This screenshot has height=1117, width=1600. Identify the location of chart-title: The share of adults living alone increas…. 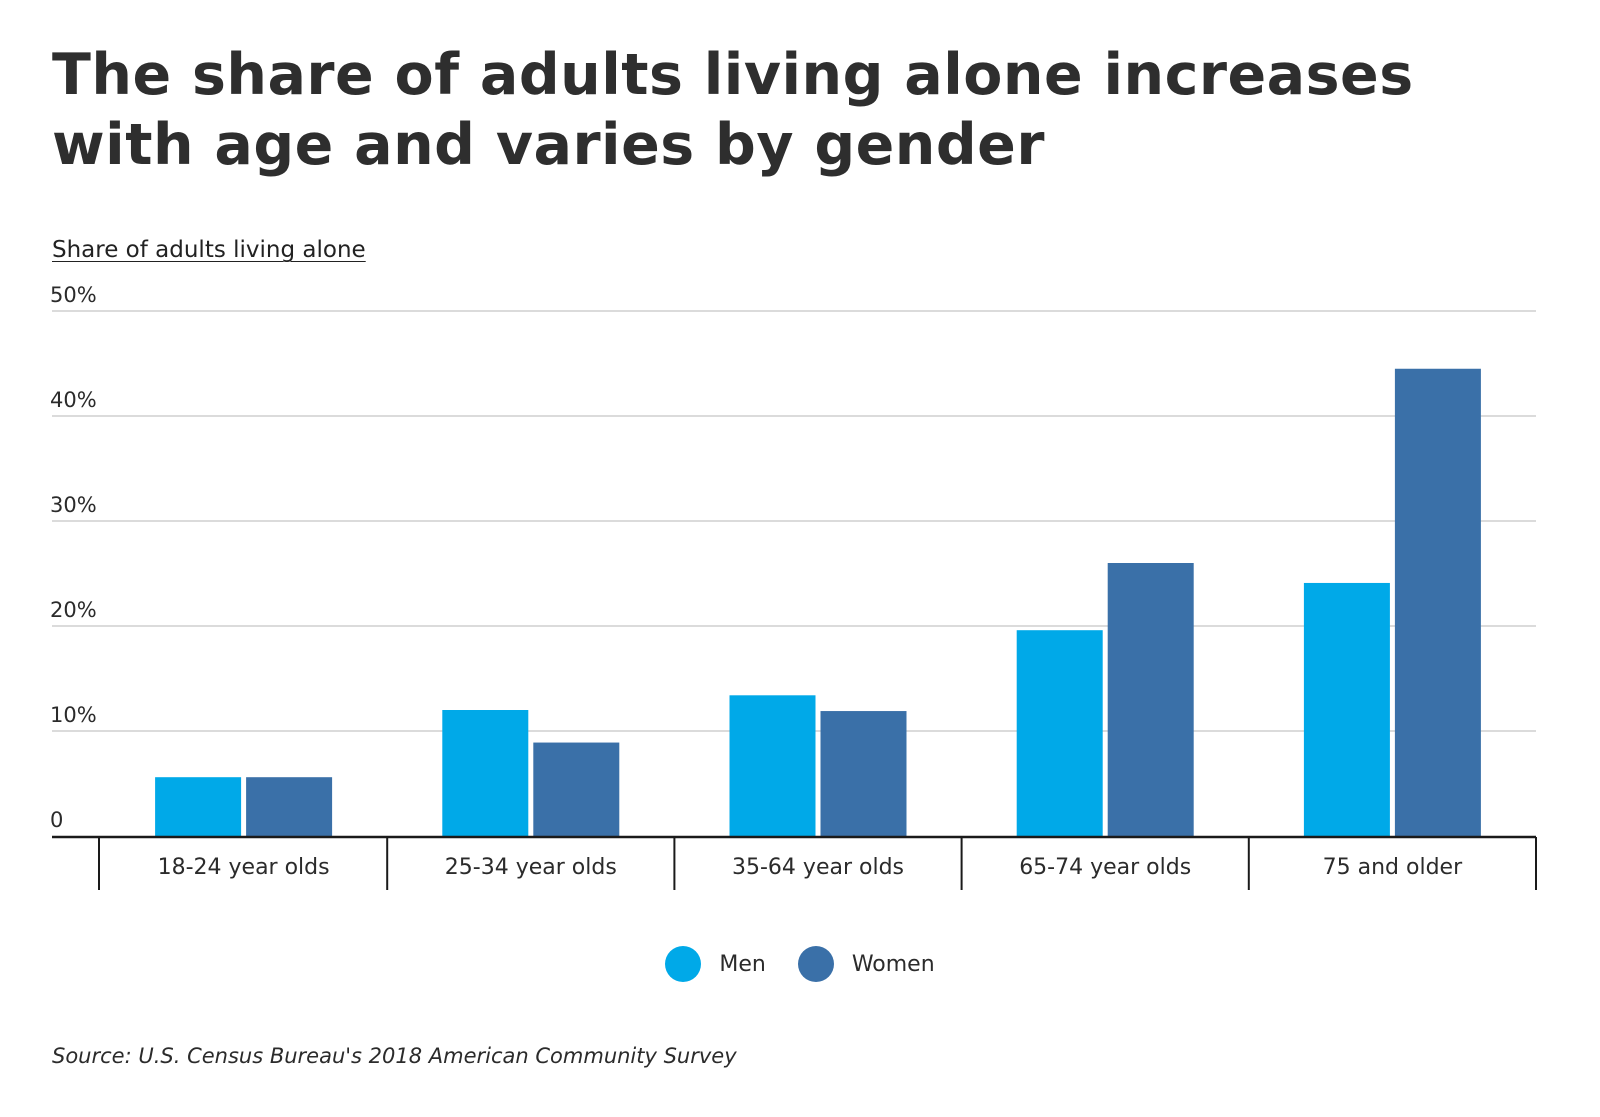
(733, 110).